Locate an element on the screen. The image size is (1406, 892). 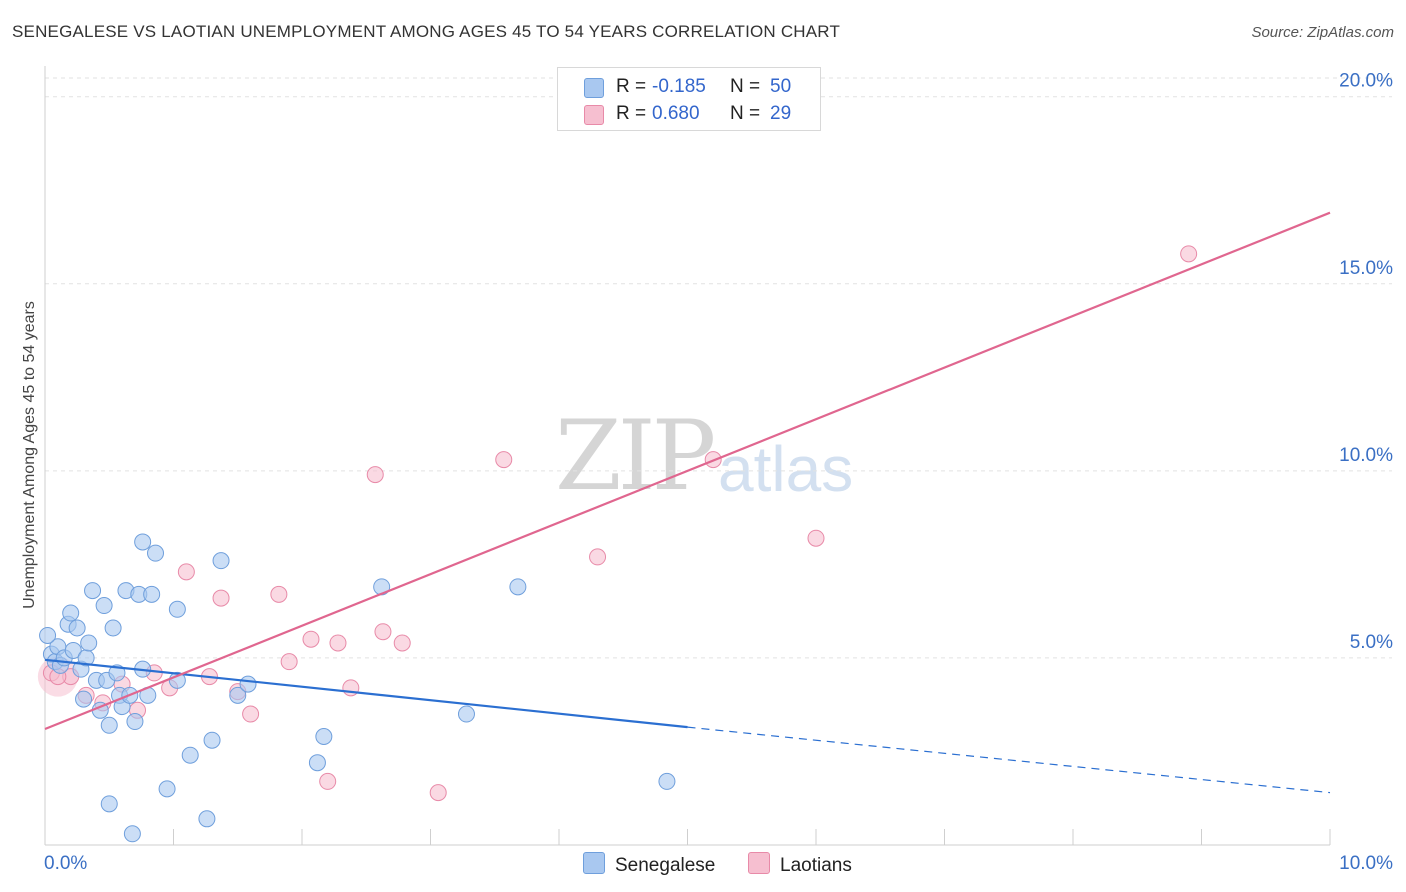
correlation-legend: R = -0.185 N = 50 R = 0.680 N = 29 is located at coordinates (689, 99).